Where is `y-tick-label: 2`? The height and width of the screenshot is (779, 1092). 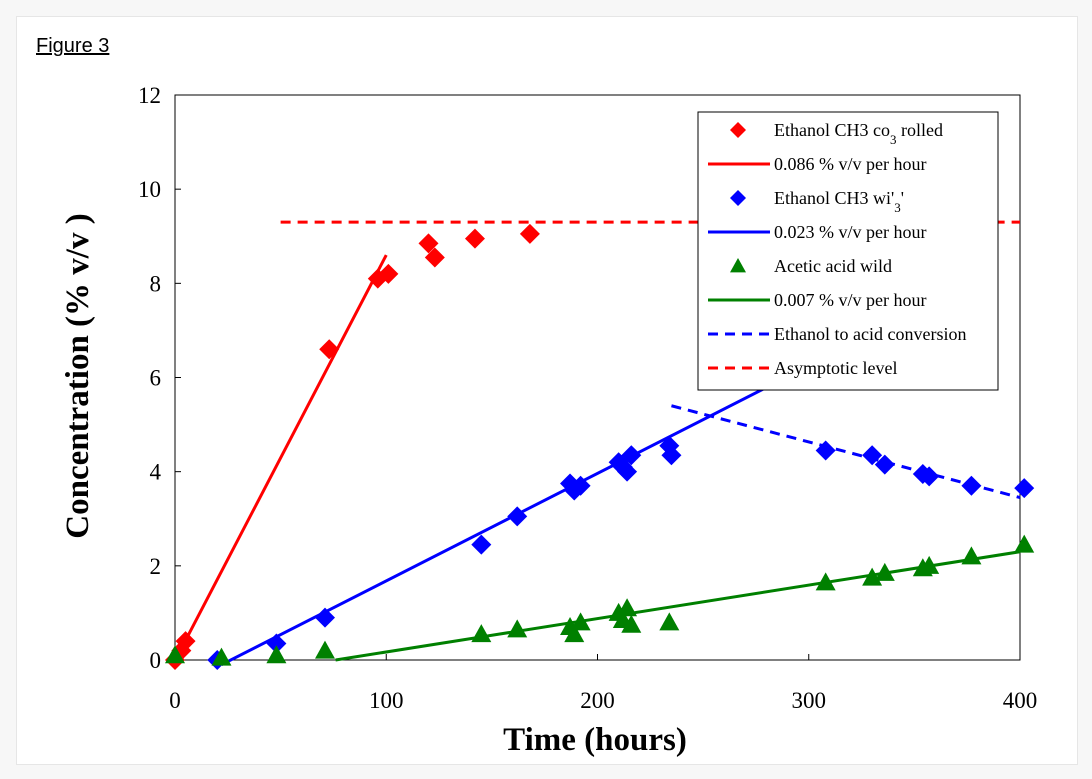 y-tick-label: 2 is located at coordinates (156, 566).